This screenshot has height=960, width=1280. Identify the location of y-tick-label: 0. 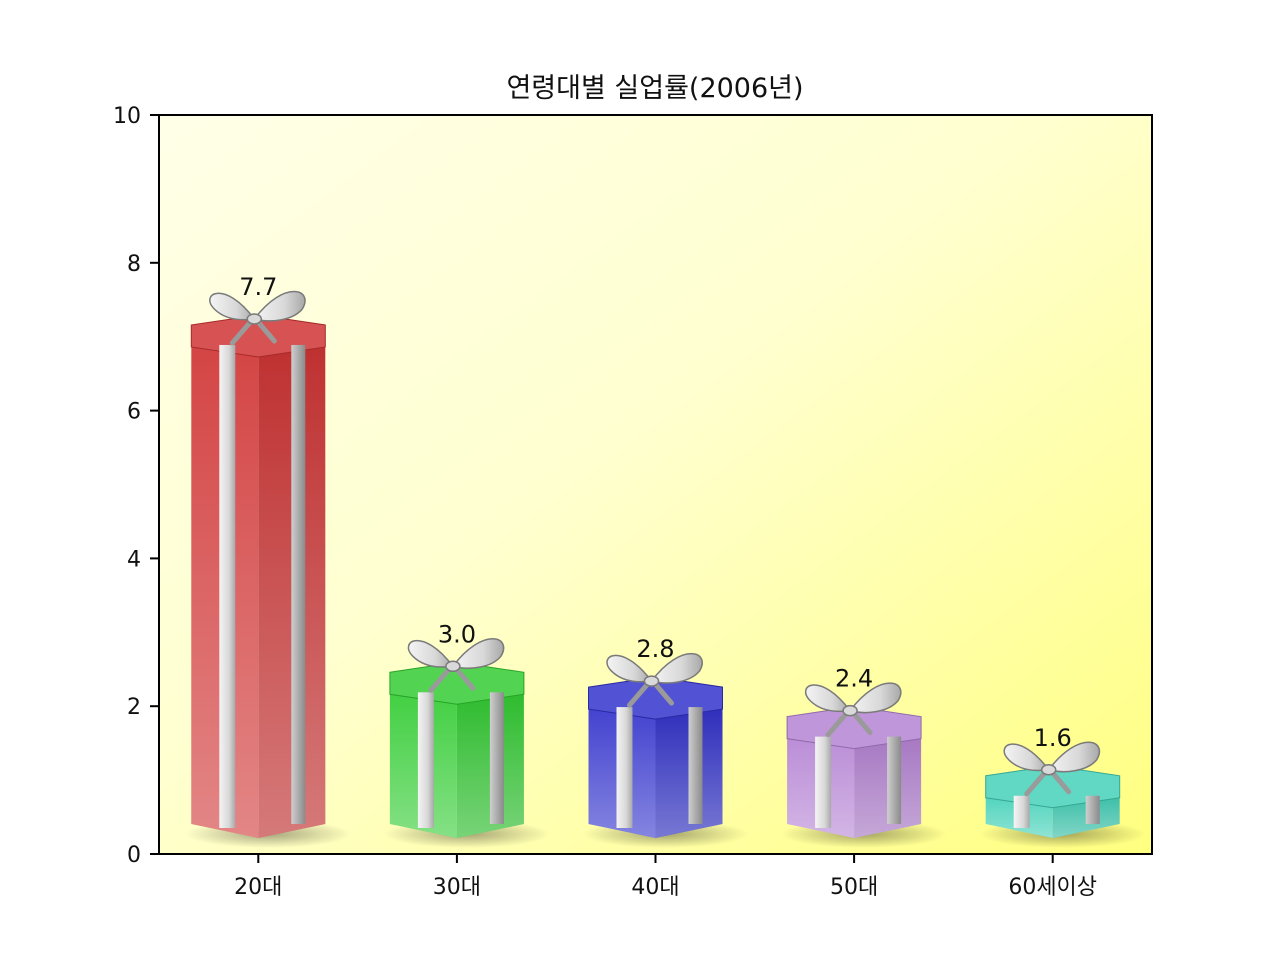
(134, 855).